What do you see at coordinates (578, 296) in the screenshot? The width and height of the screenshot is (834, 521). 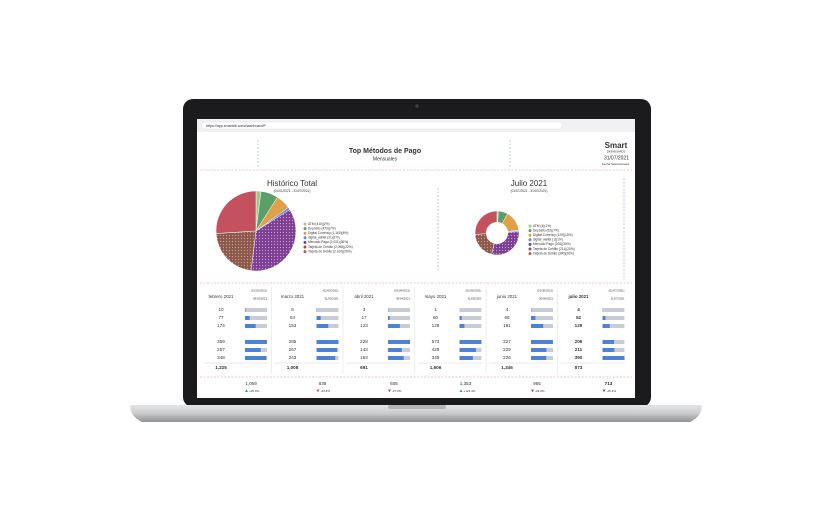 I see `month-label: julio 2021` at bounding box center [578, 296].